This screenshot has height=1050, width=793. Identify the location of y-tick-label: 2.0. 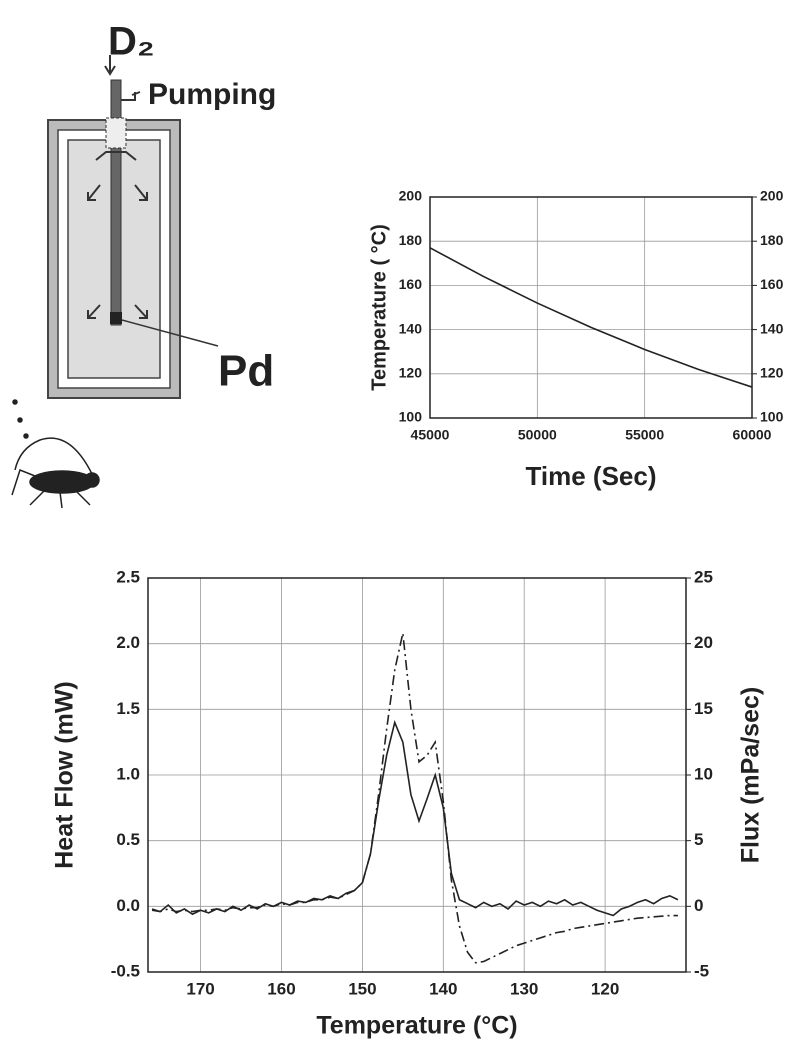
(128, 642).